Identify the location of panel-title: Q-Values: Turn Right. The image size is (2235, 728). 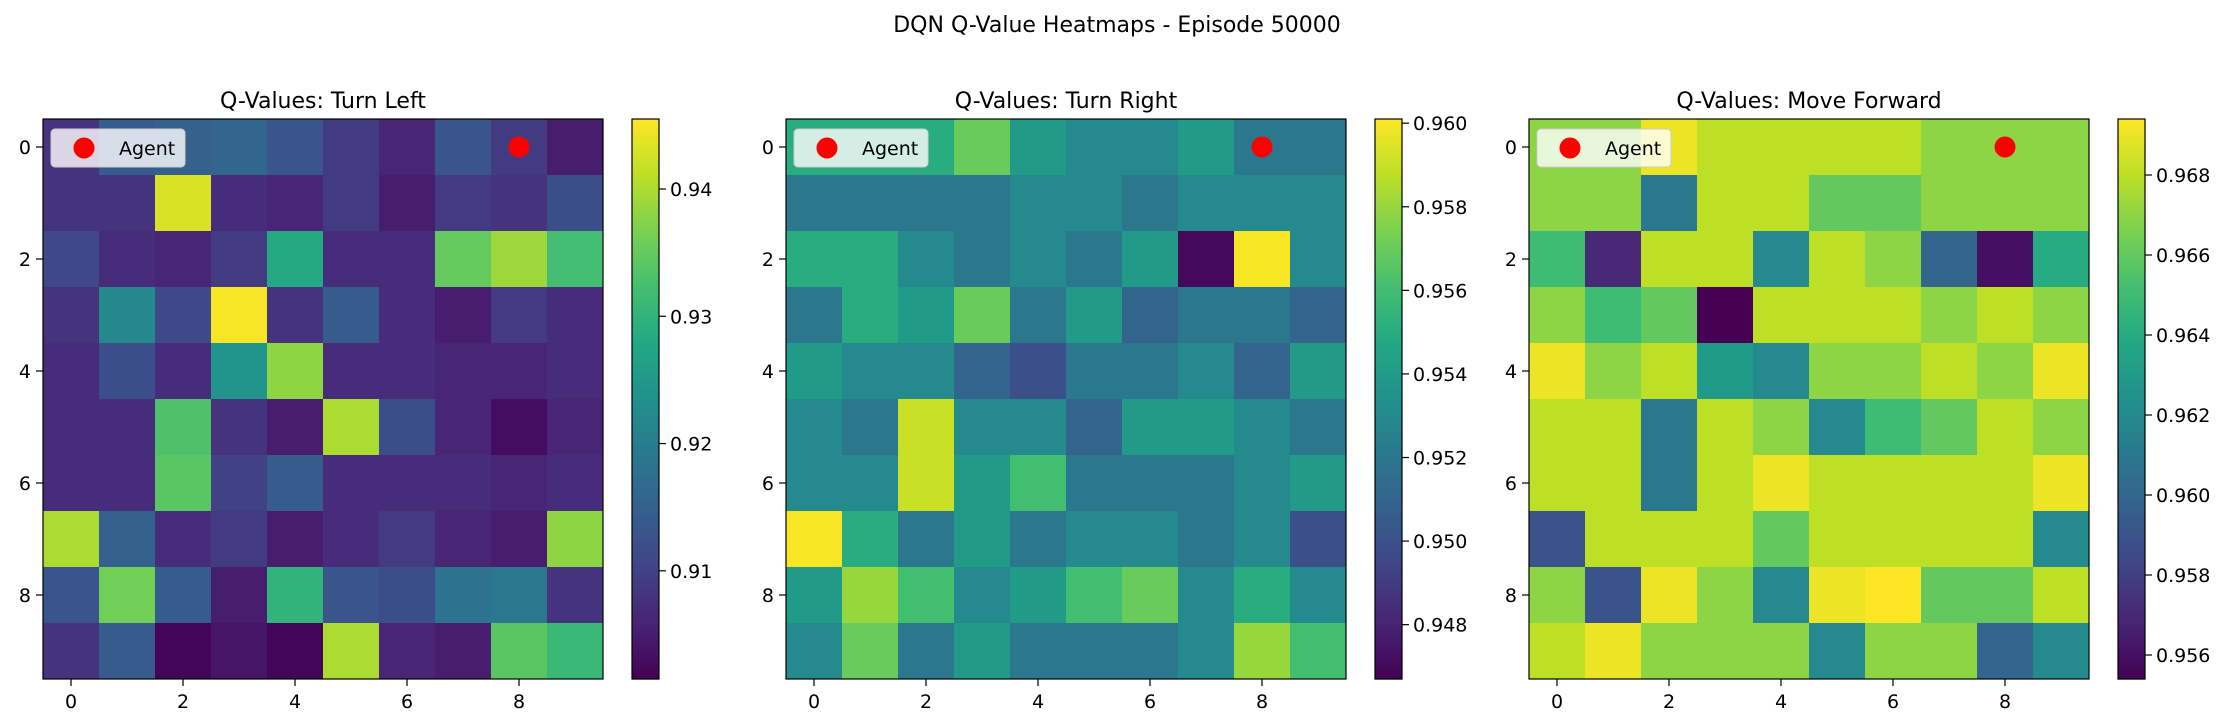
(1066, 101).